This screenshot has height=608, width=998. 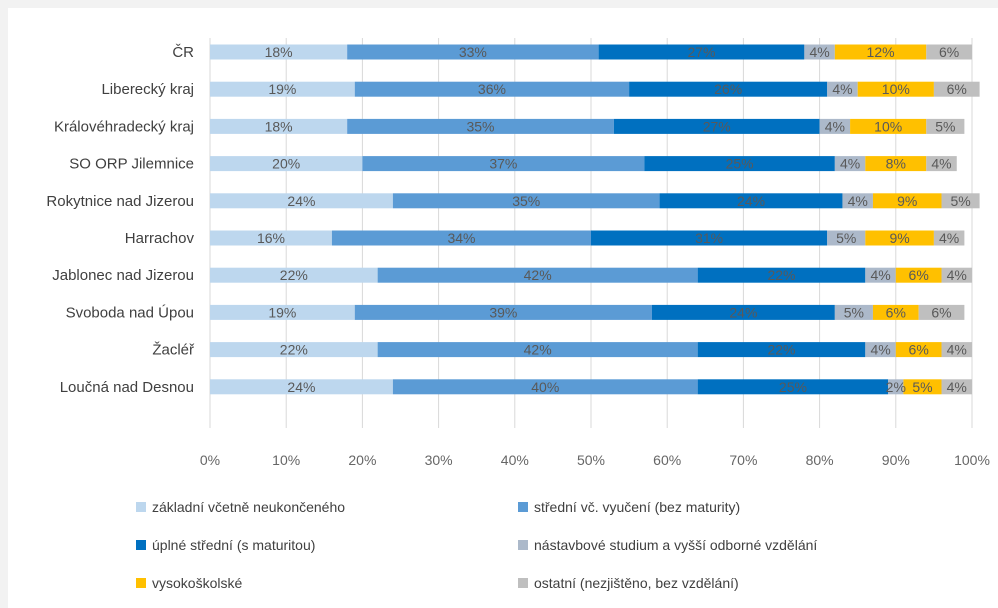 What do you see at coordinates (439, 460) in the screenshot?
I see `x-tick-label: 30%` at bounding box center [439, 460].